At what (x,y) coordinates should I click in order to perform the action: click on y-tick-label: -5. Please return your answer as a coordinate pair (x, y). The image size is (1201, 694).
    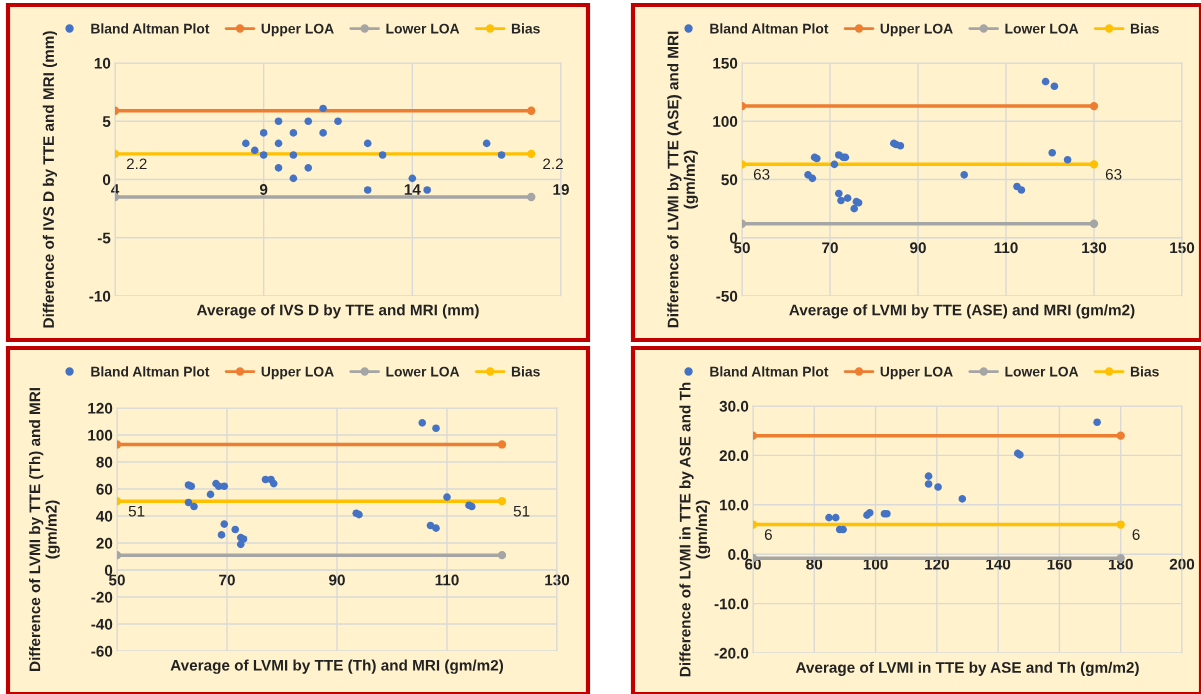
    Looking at the image, I should click on (104, 238).